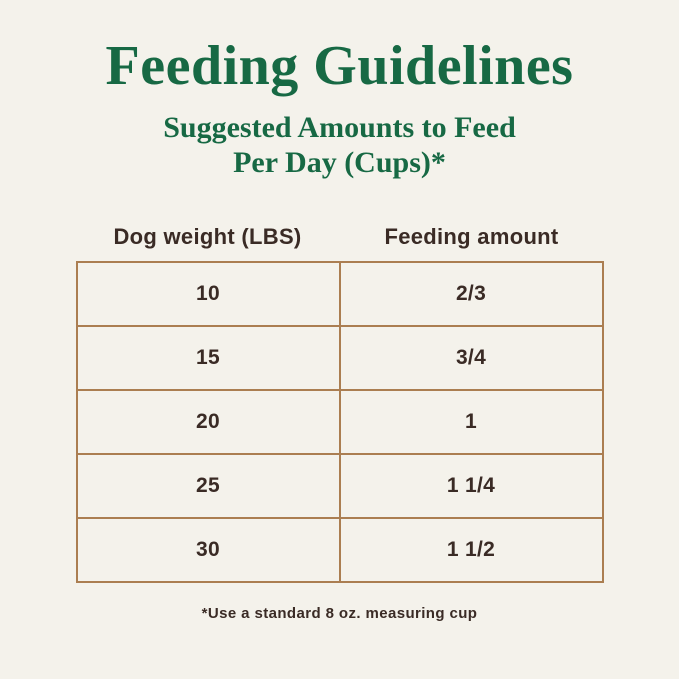 The image size is (679, 679). I want to click on table-row: 20 1, so click(339, 422).